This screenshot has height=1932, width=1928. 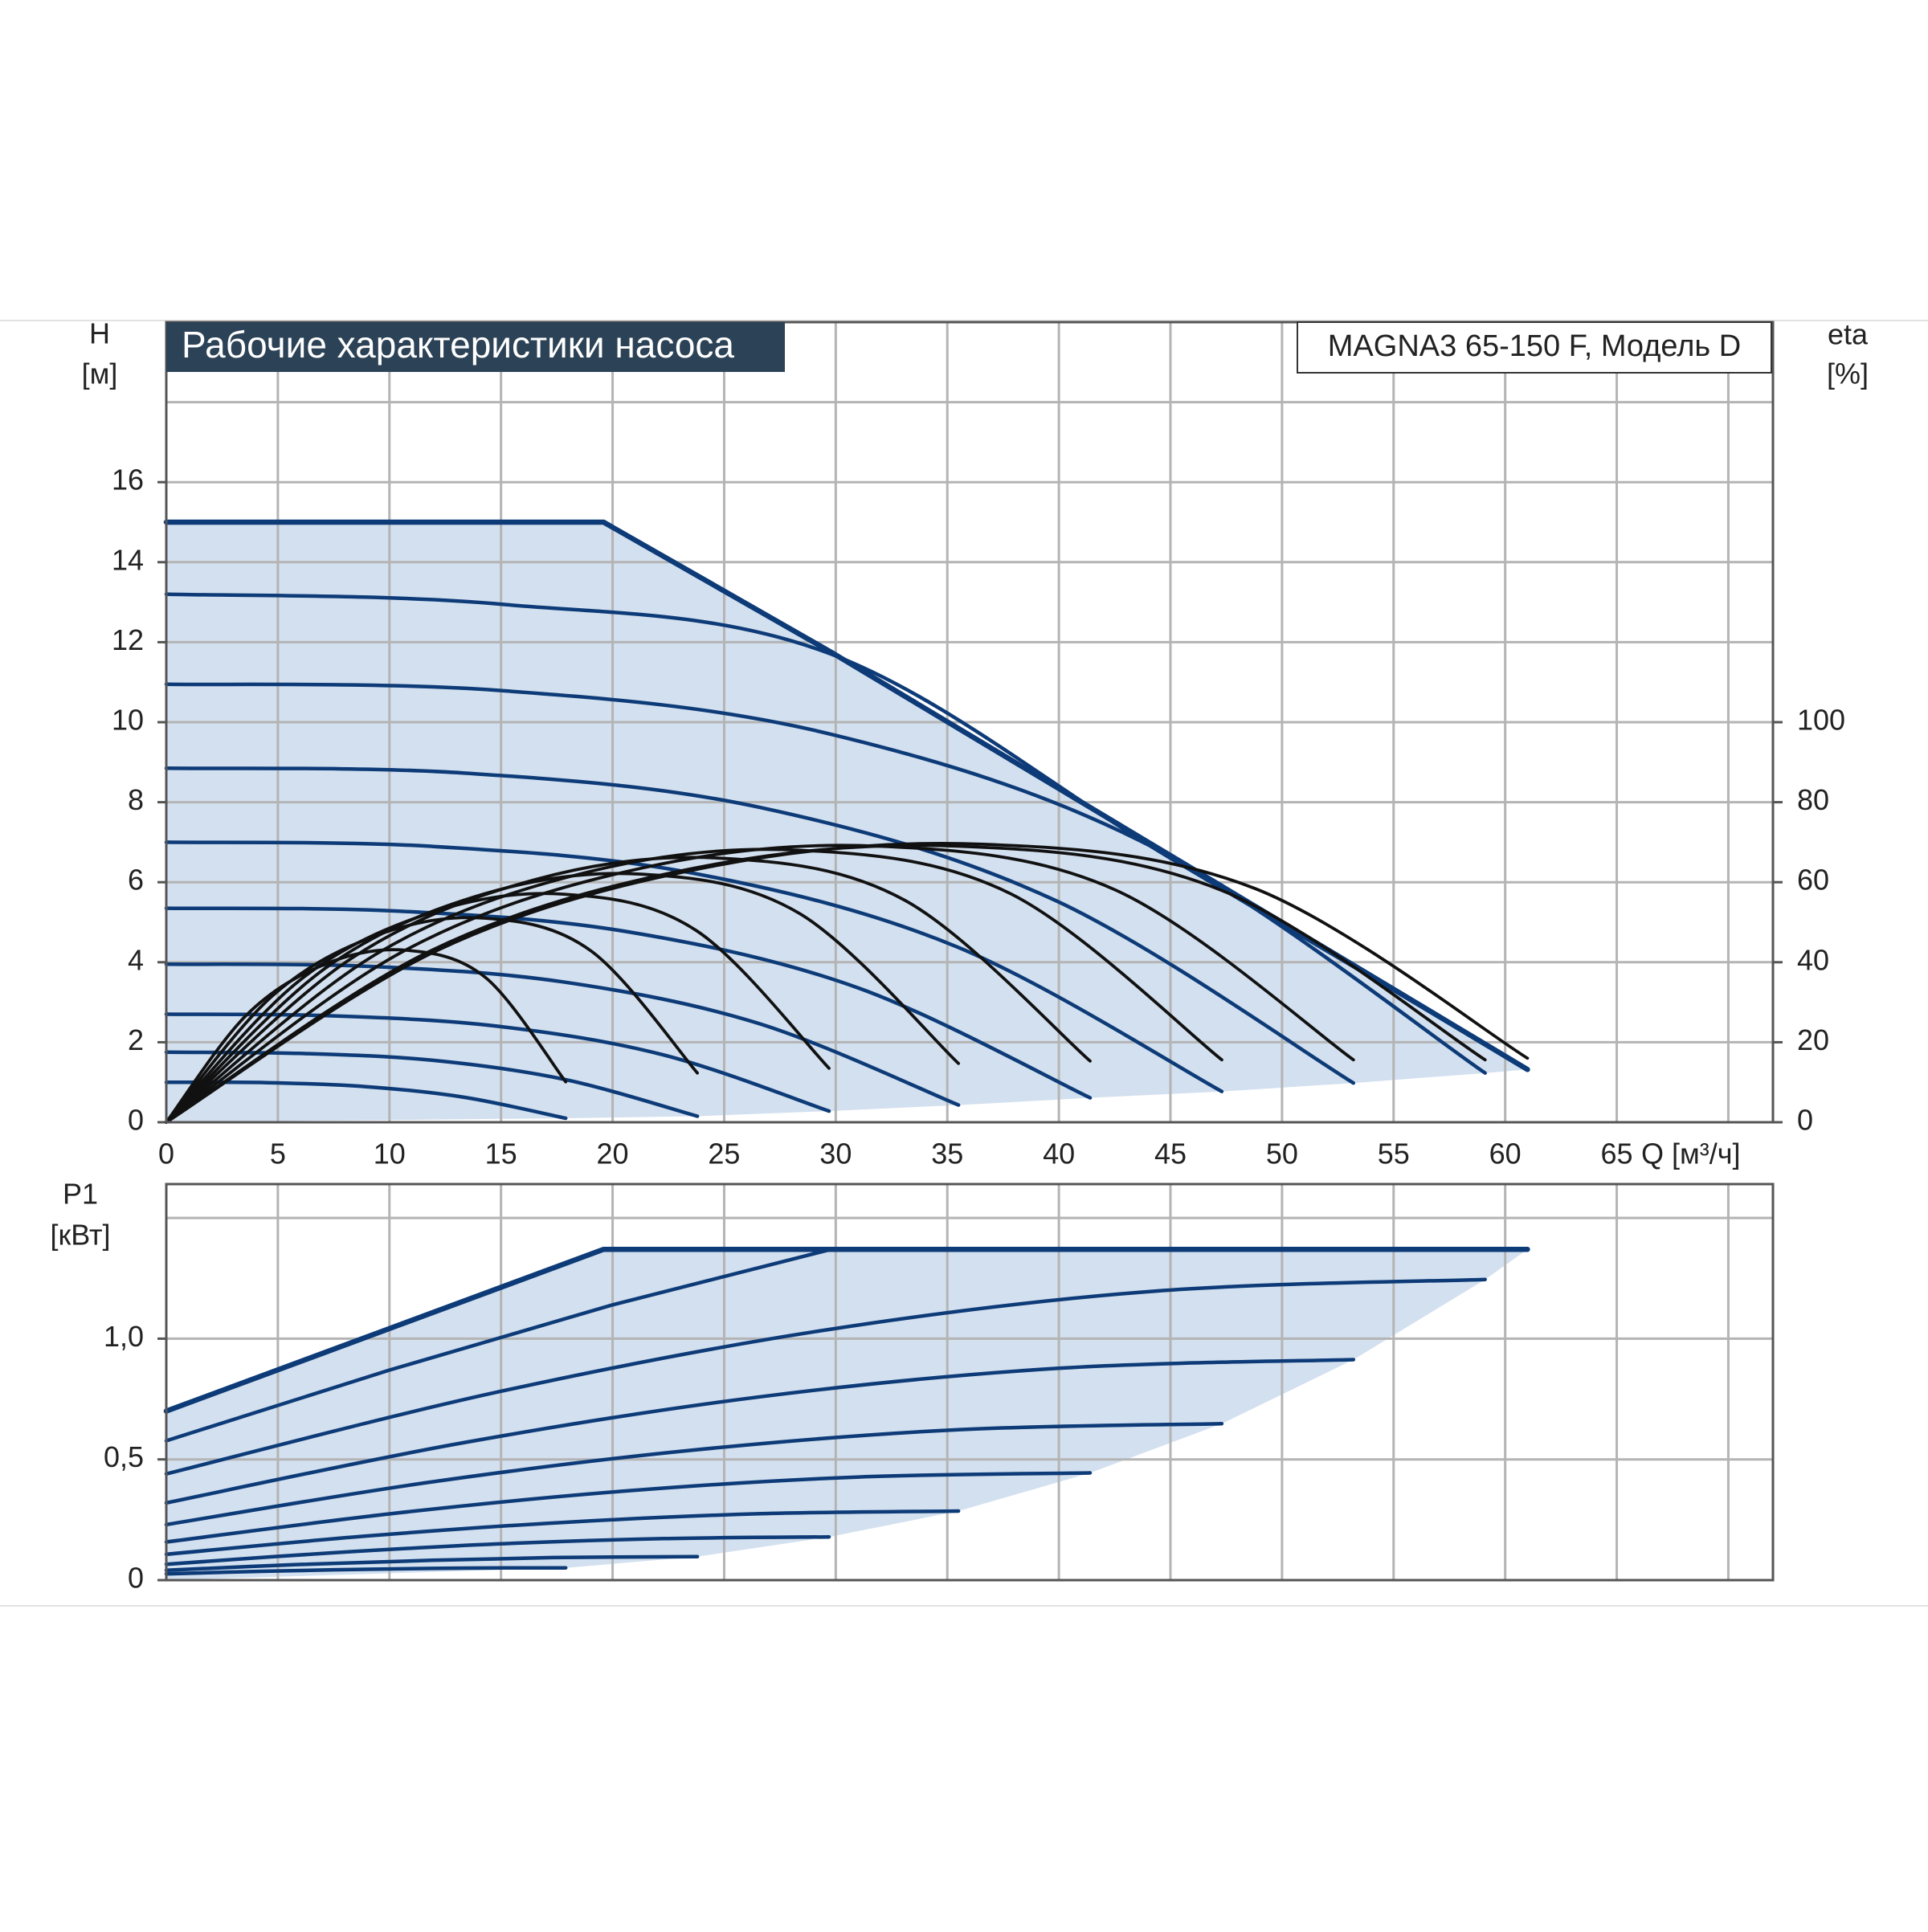 I want to click on x-axis-label: Q [м³/ч], so click(x=1691, y=1154).